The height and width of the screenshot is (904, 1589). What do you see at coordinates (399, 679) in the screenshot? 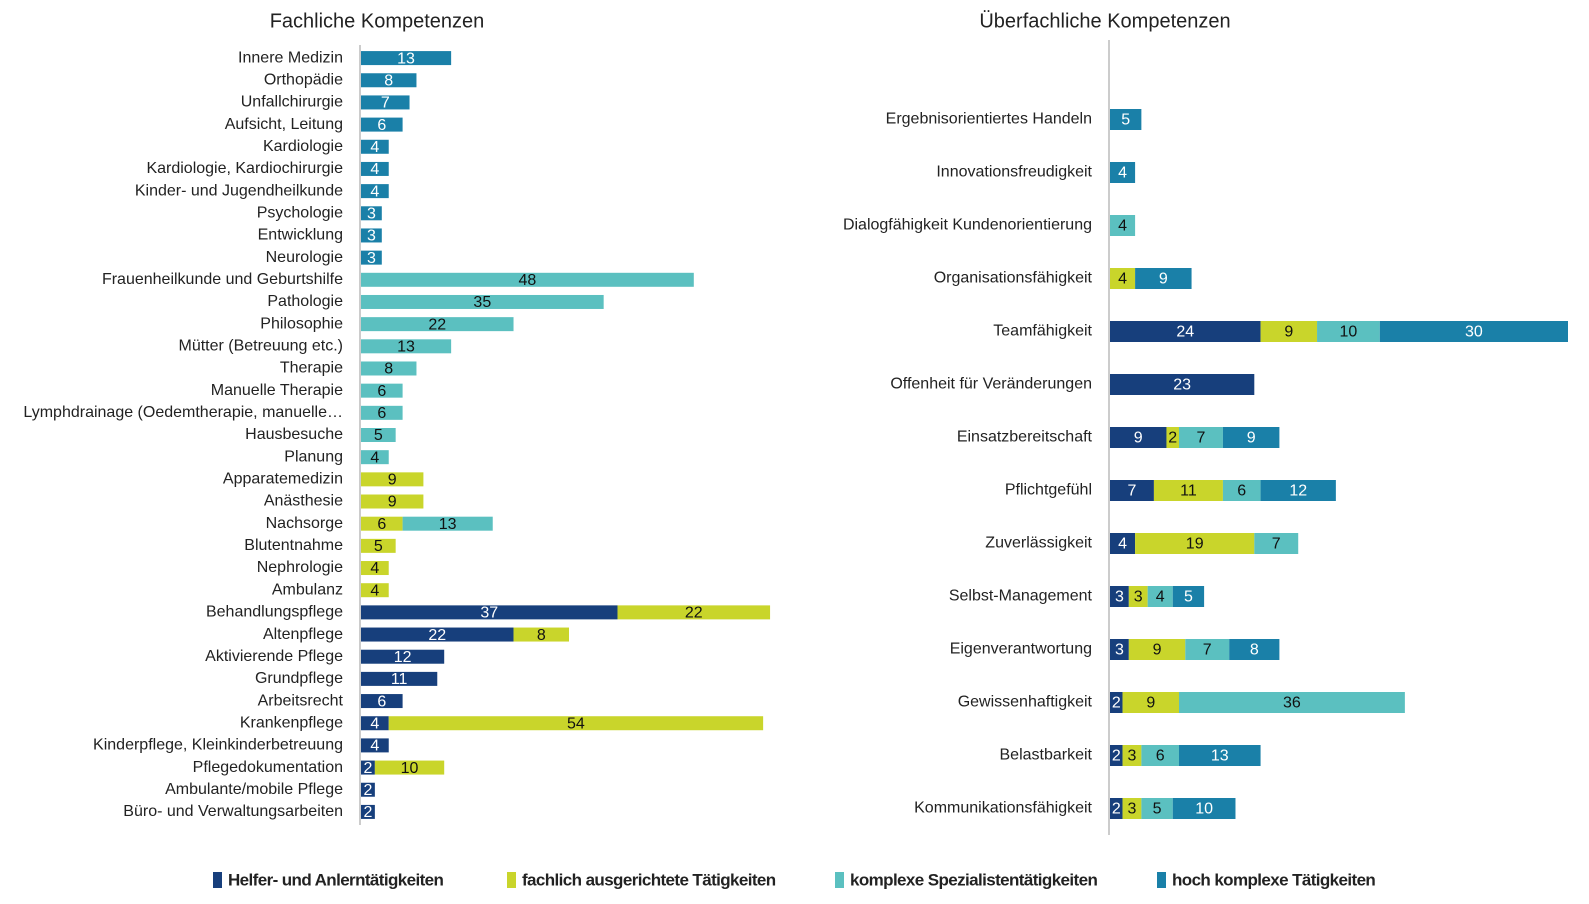
I see `data-label: 11` at bounding box center [399, 679].